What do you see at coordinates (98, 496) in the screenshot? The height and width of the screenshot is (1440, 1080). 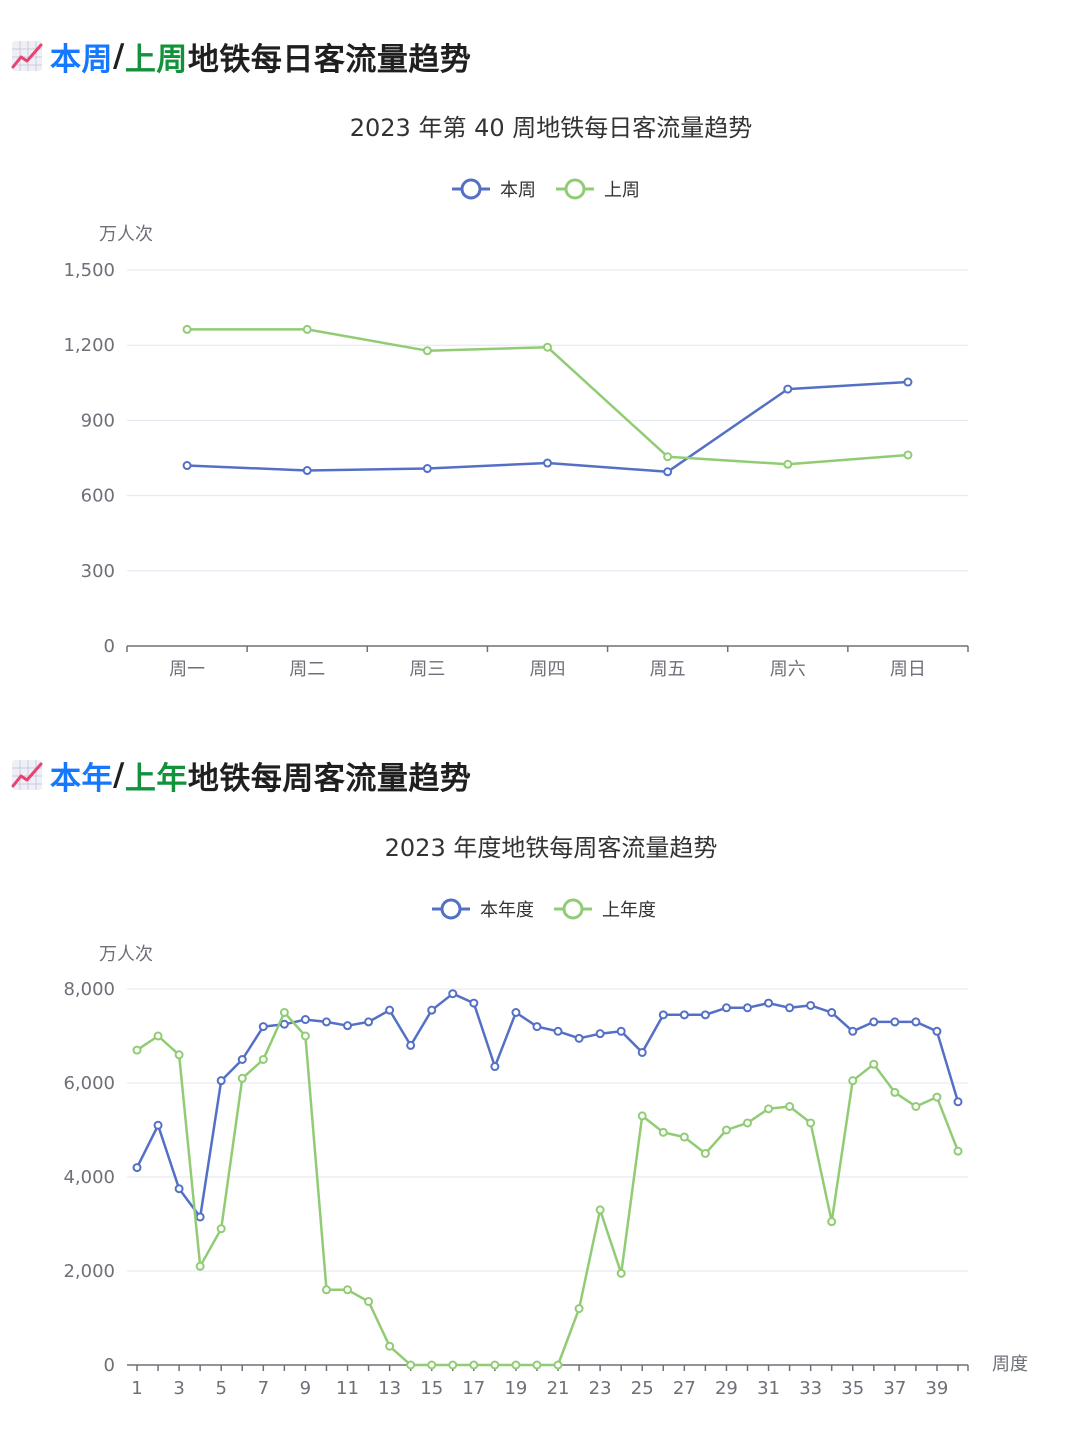 I see `y-tick-label: 600` at bounding box center [98, 496].